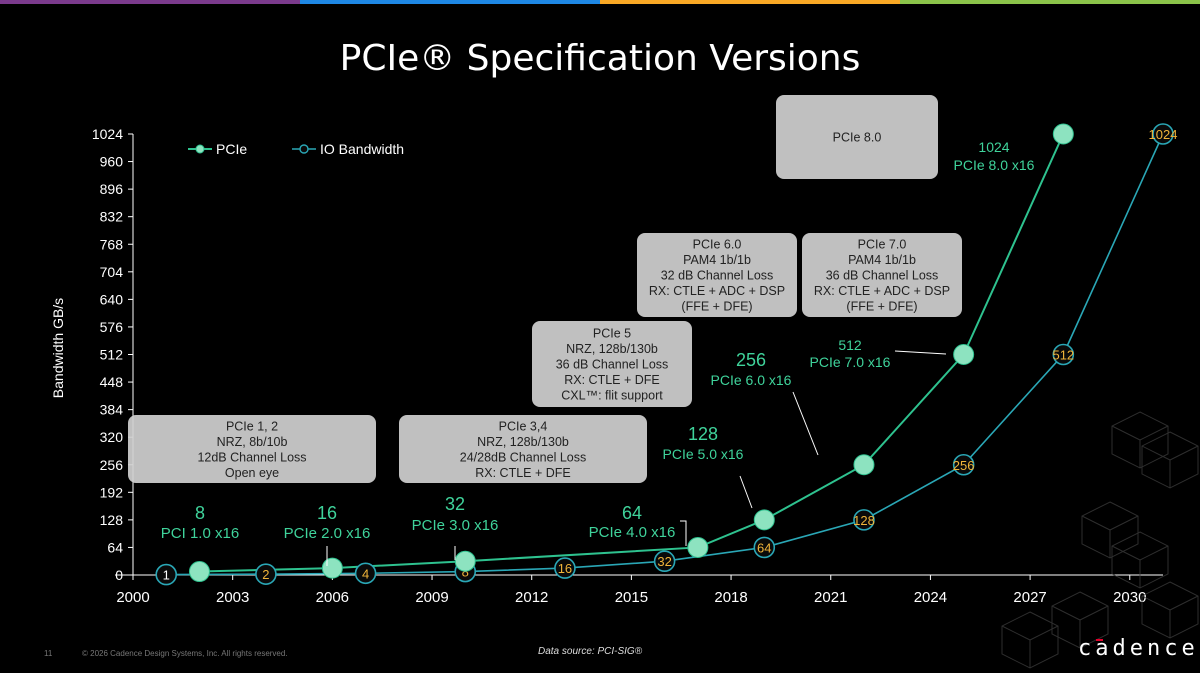  Describe the element at coordinates (332, 597) in the screenshot. I see `x-tick-label: 2006` at that location.